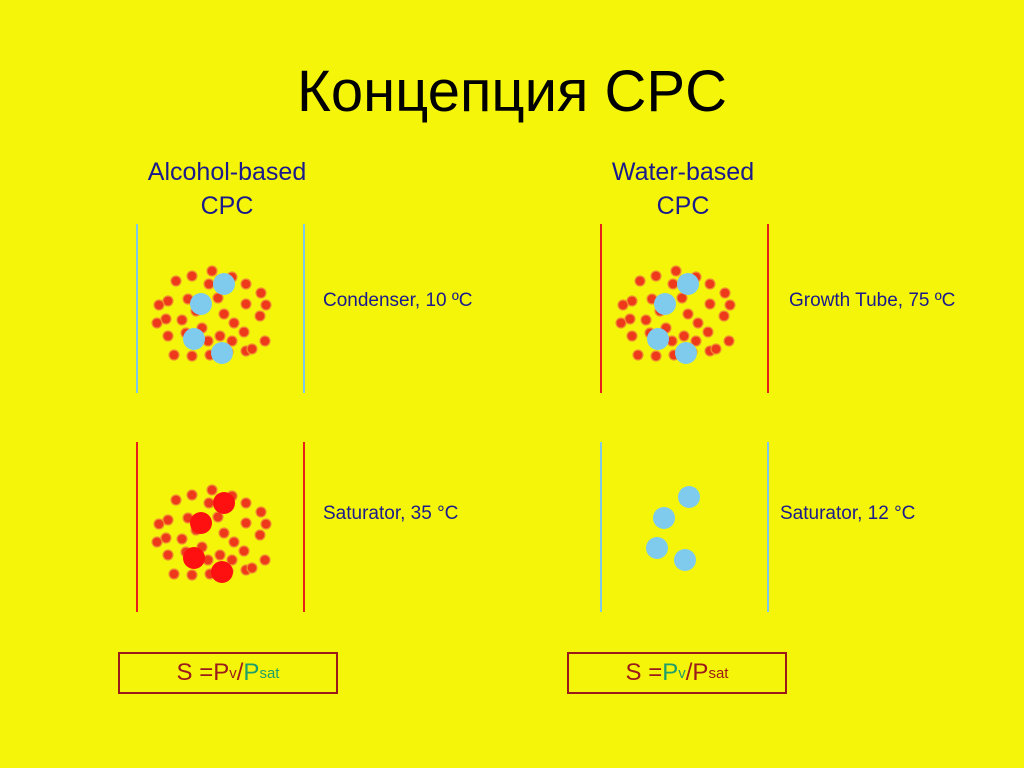 The height and width of the screenshot is (768, 1024). What do you see at coordinates (872, 300) in the screenshot?
I see `water-growth-tube-label: Growth Tube, 75 ºC` at bounding box center [872, 300].